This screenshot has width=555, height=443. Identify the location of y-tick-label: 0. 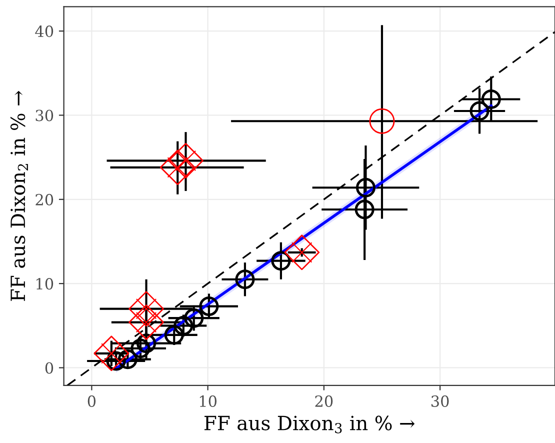
(49, 368).